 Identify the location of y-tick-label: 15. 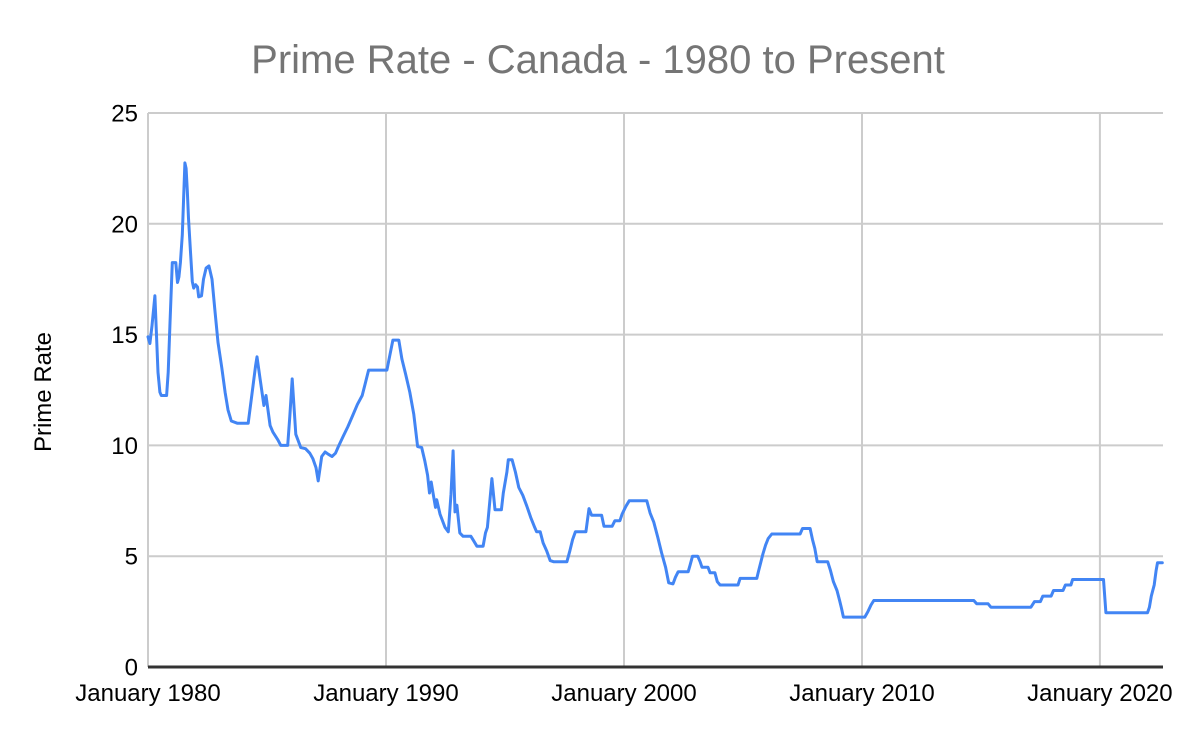
(124, 335).